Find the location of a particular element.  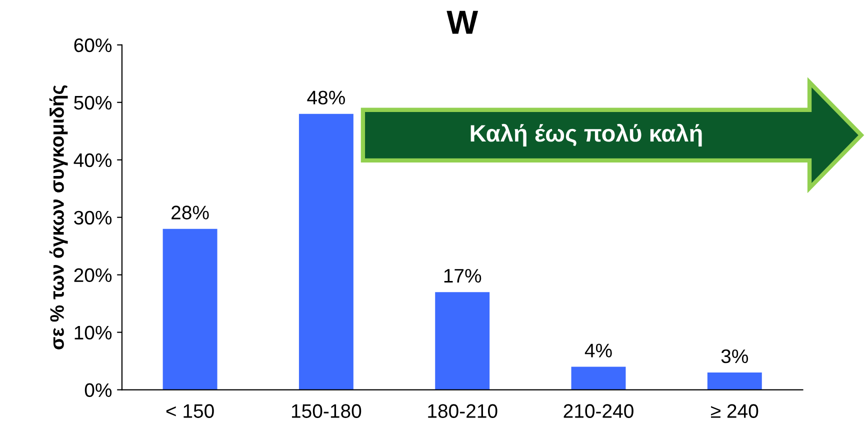

y-tick-label: 30% is located at coordinates (93, 217).